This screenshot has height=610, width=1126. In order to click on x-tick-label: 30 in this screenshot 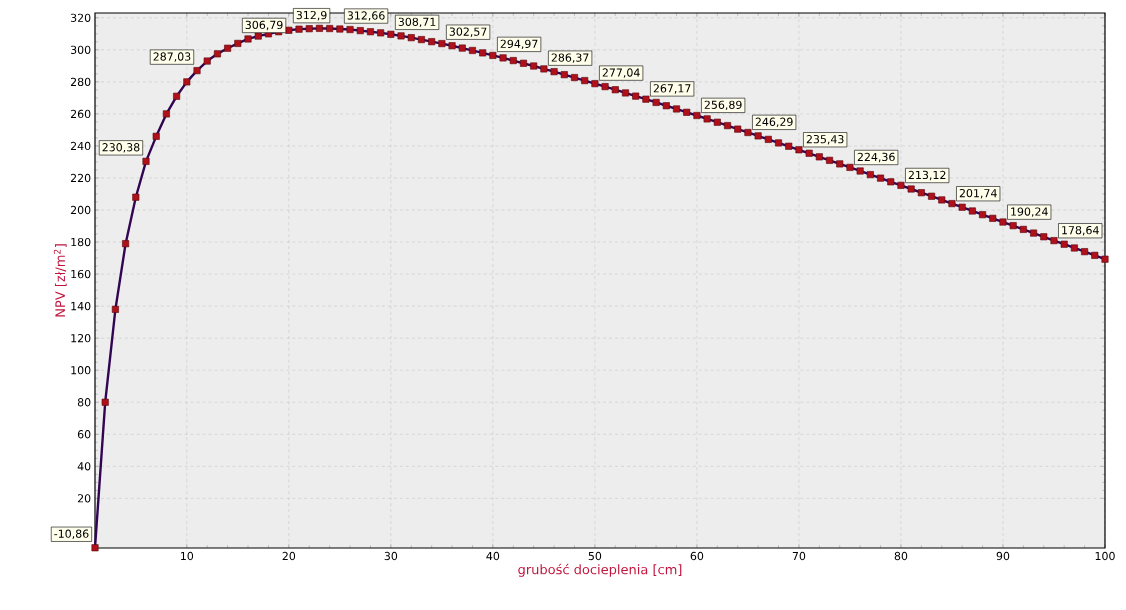, I will do `click(391, 556)`.